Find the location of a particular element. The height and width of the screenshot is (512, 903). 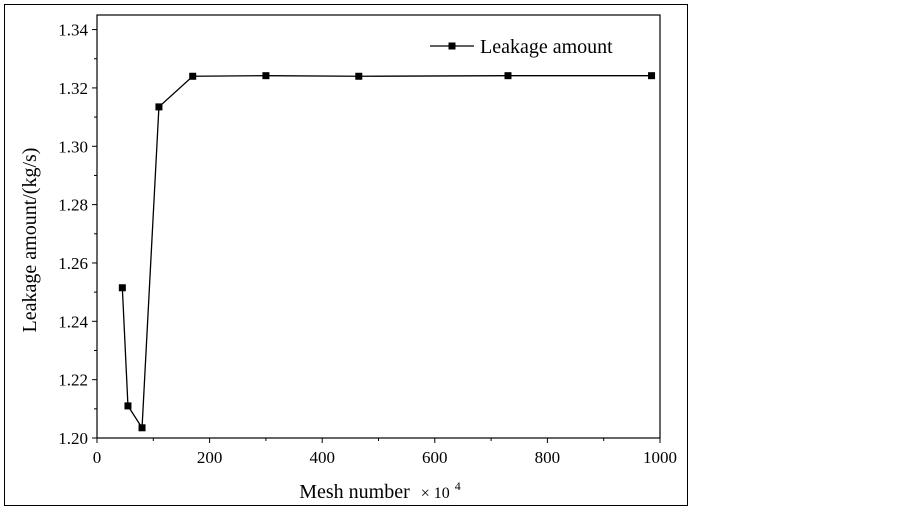

y-tick-label: 1.34 is located at coordinates (73, 30).